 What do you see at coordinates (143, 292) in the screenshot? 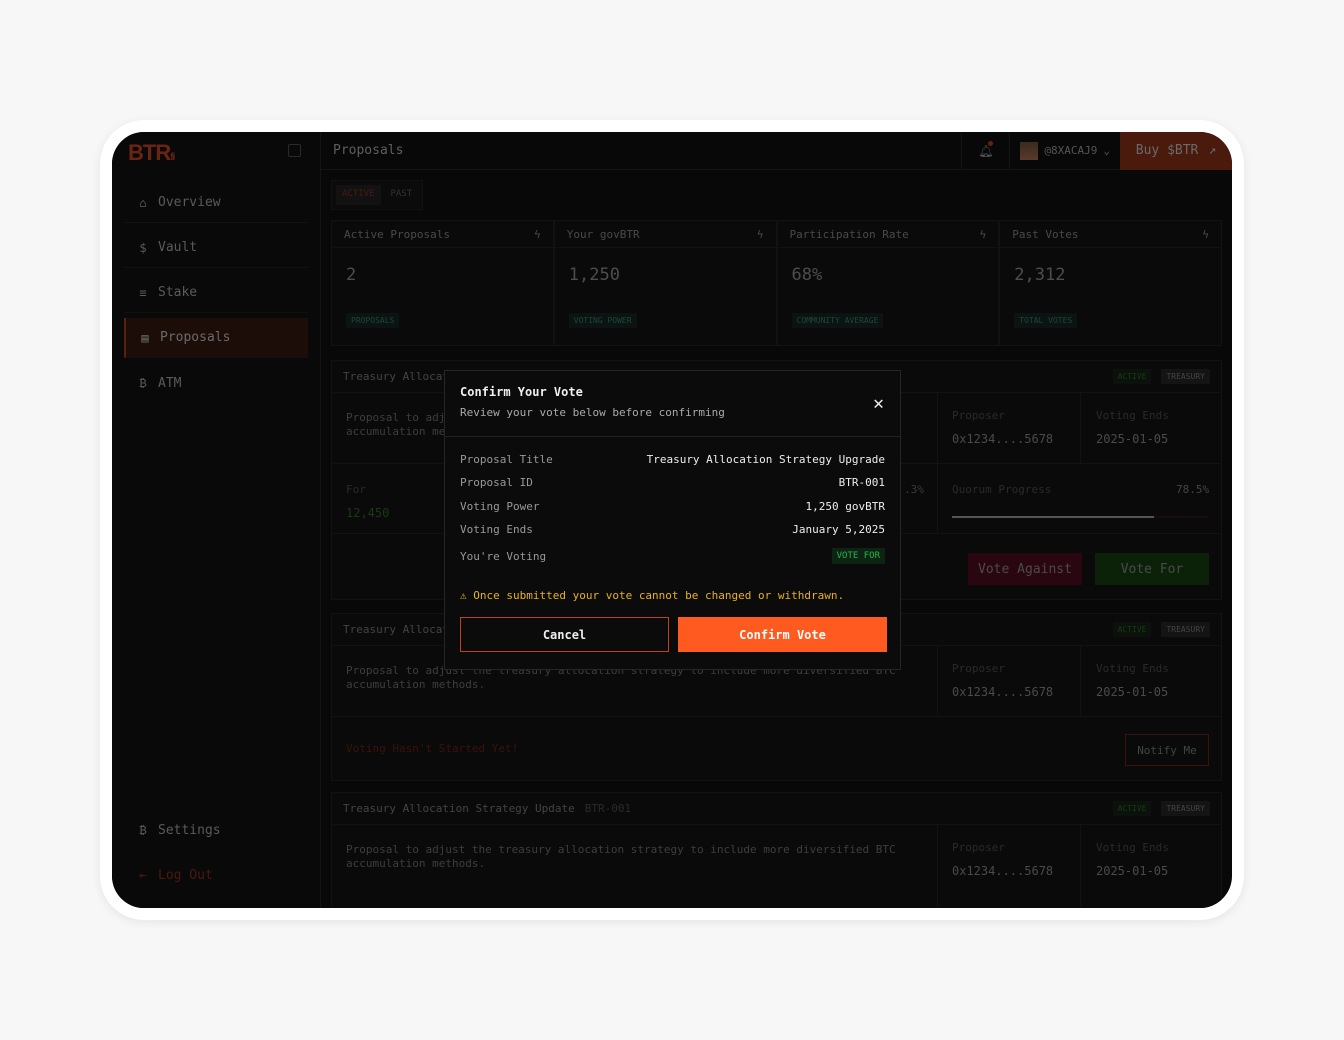
I see `stake-icon: ≡` at bounding box center [143, 292].